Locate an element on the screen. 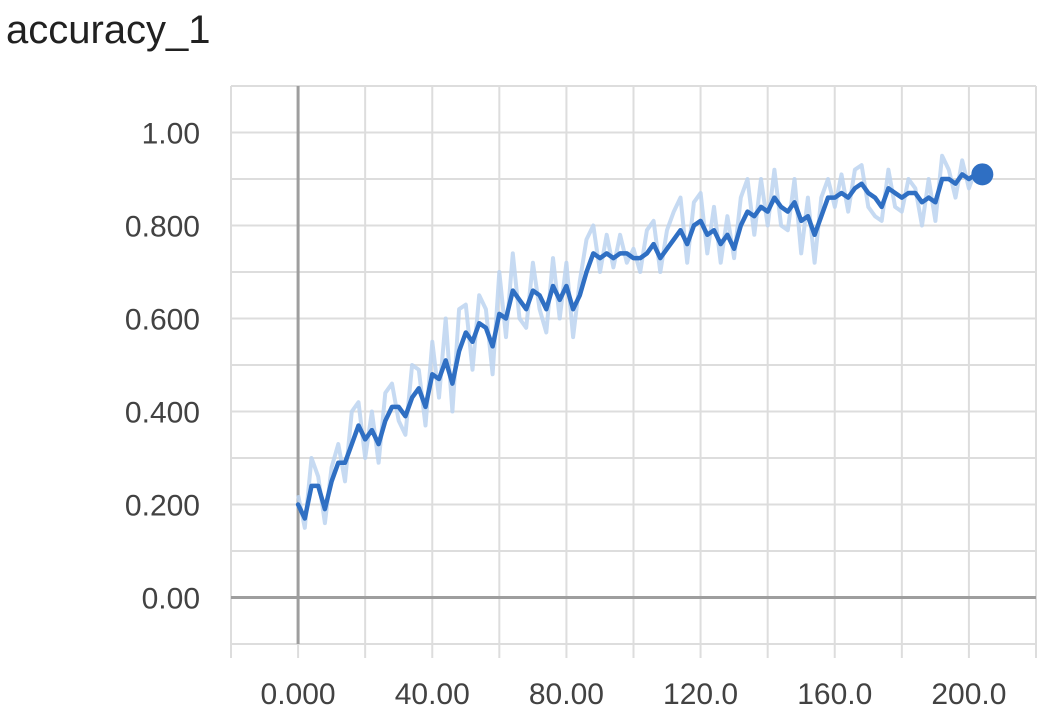 This screenshot has height=726, width=1056. x-tick-label: 120.0 is located at coordinates (700, 694).